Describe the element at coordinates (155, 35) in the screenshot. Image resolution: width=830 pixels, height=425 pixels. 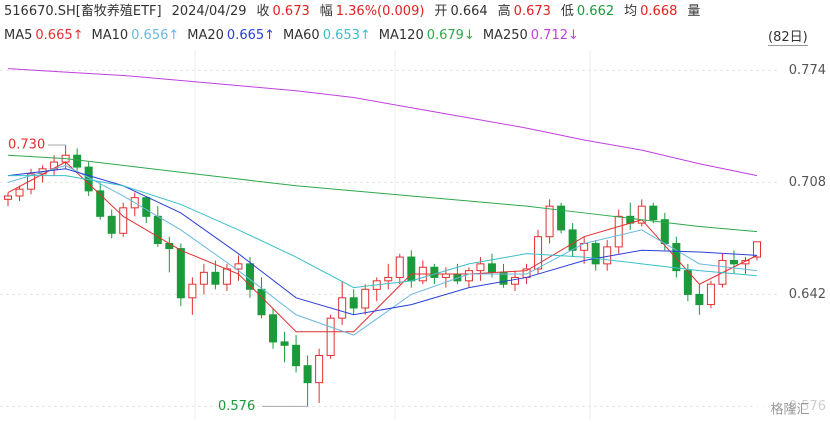
I see `ma-value: 0.656↑` at that location.